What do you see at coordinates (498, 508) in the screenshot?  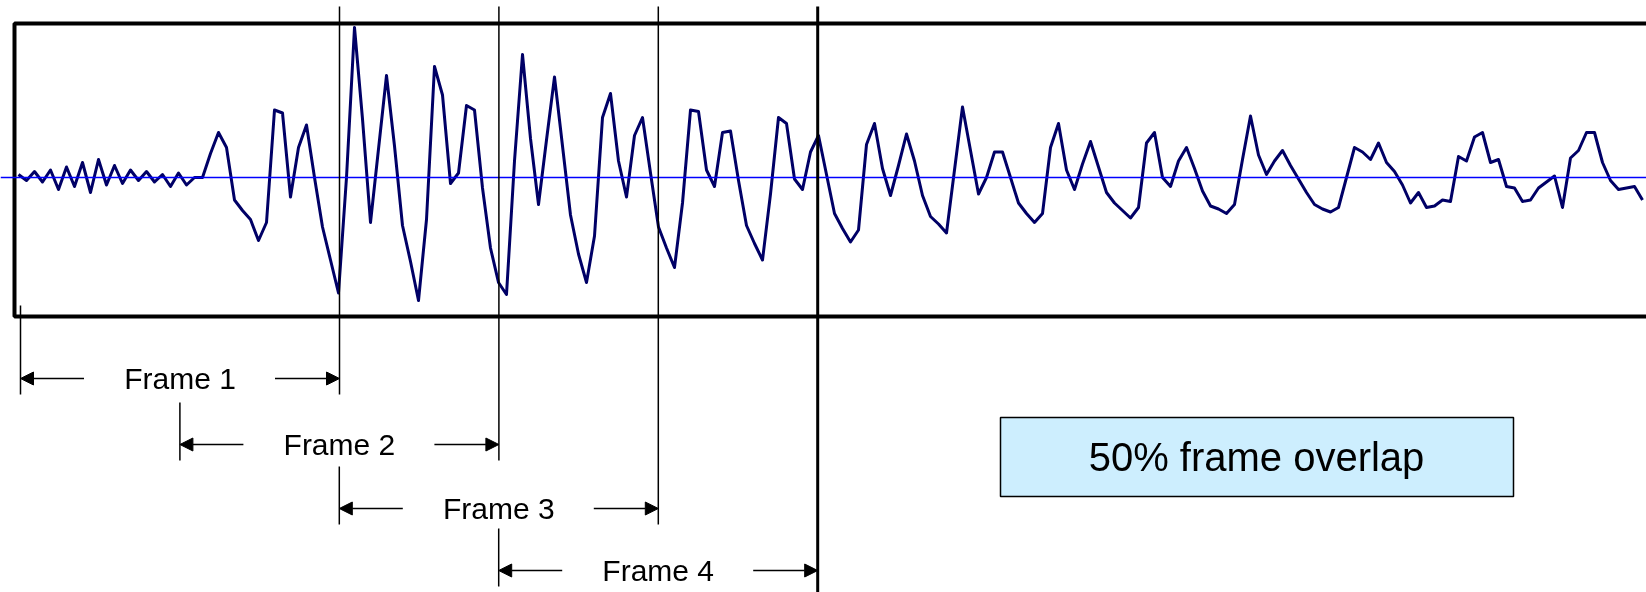 I see `text: Frame 3` at bounding box center [498, 508].